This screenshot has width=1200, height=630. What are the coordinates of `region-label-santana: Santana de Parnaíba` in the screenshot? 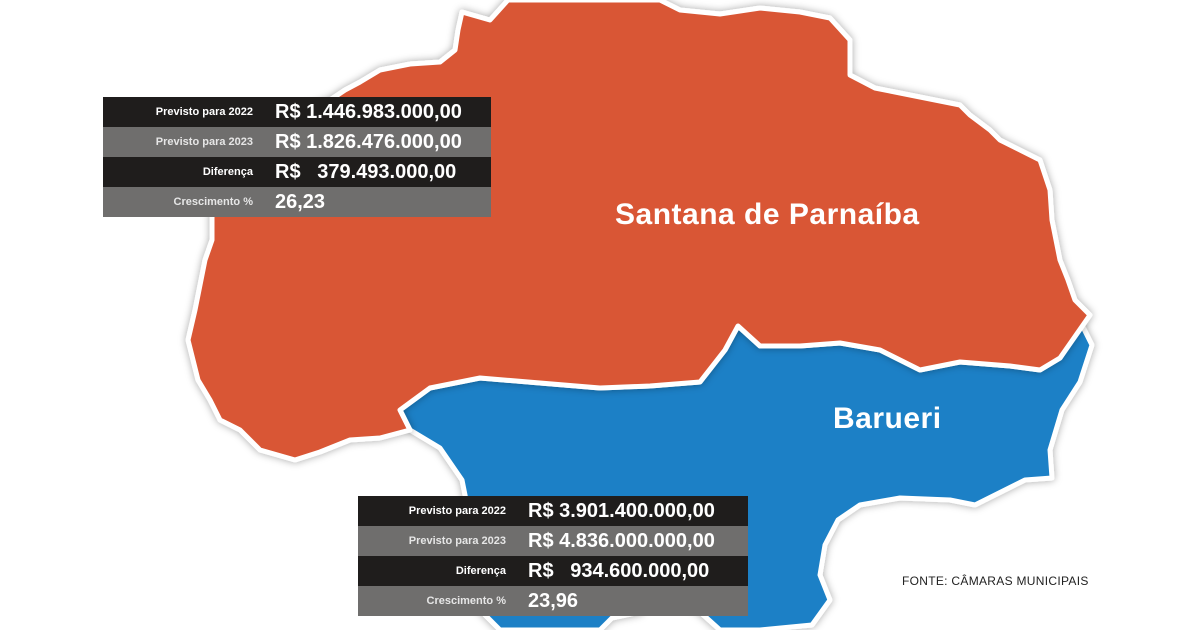 It's located at (767, 214).